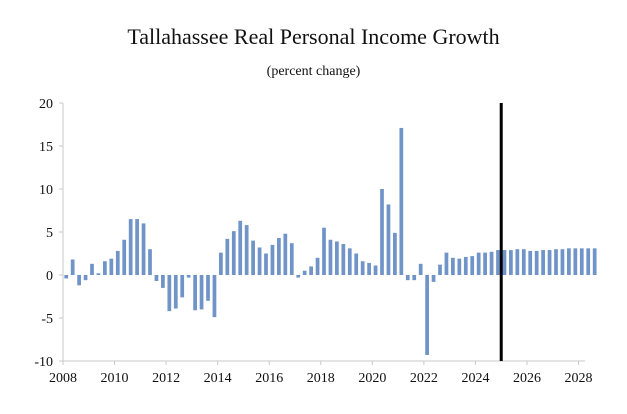 The image size is (627, 414). Describe the element at coordinates (313, 71) in the screenshot. I see `chart-subtitle: (percent change)` at that location.